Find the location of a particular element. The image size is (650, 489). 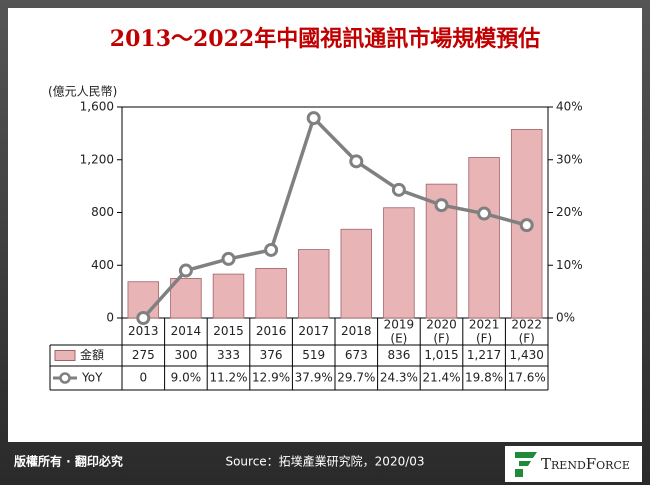

x-tick-label: 2021 (F) is located at coordinates (484, 331).